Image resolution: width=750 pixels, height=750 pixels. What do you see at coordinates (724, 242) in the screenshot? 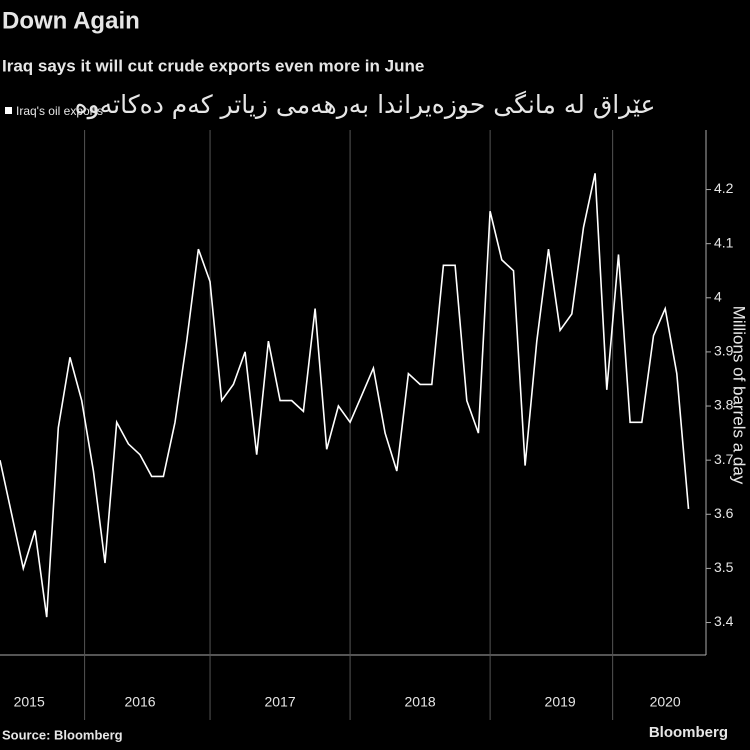
I see `y-tick-label: 4.1` at bounding box center [724, 242].